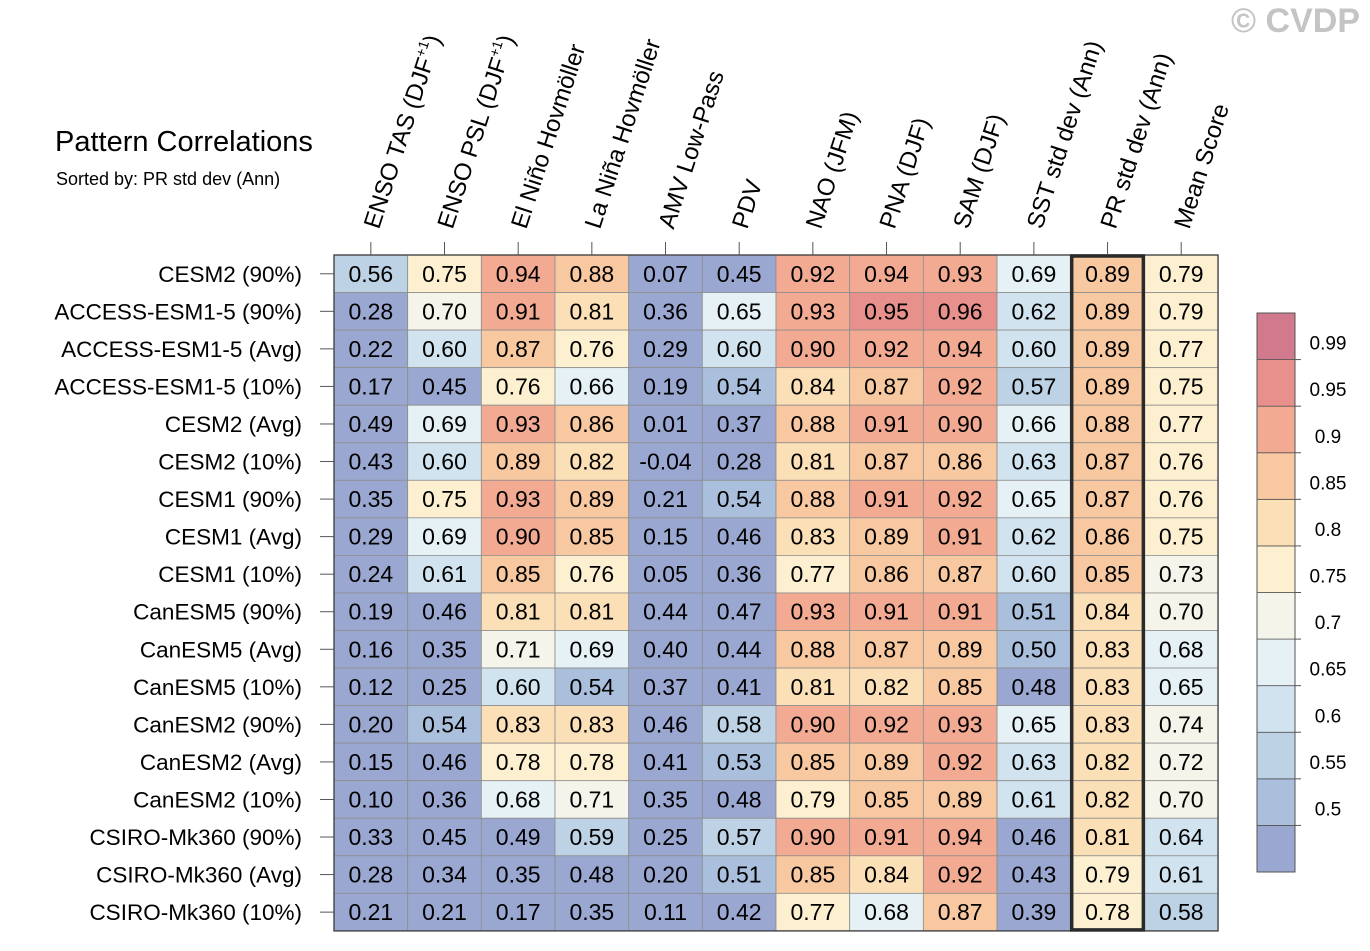 The width and height of the screenshot is (1370, 951). Describe the element at coordinates (168, 179) in the screenshot. I see `chart-subtitle: Sorted by: PR std dev (Ann)` at that location.